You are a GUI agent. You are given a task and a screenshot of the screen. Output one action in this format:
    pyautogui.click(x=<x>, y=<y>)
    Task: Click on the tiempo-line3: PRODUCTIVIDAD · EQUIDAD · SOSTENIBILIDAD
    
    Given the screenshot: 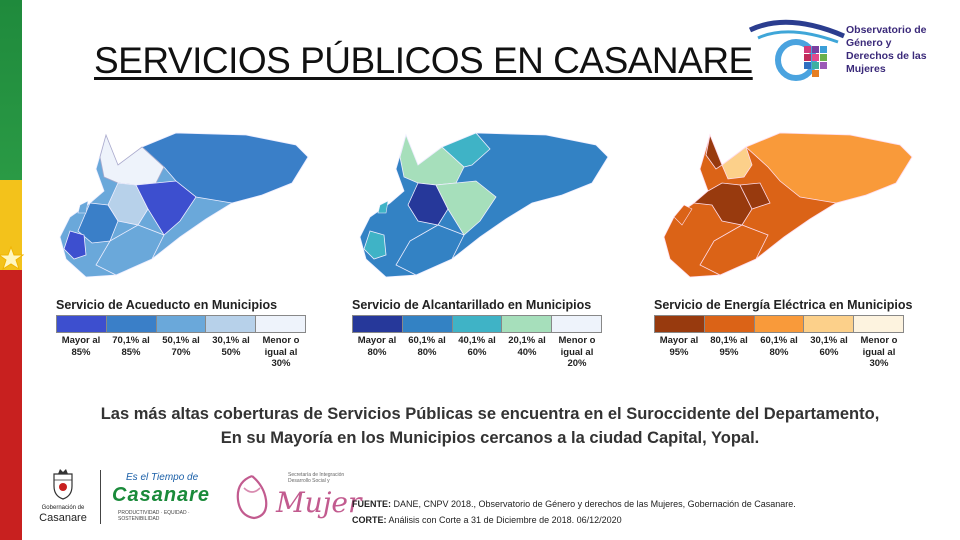 What is the action you would take?
    pyautogui.click(x=154, y=516)
    